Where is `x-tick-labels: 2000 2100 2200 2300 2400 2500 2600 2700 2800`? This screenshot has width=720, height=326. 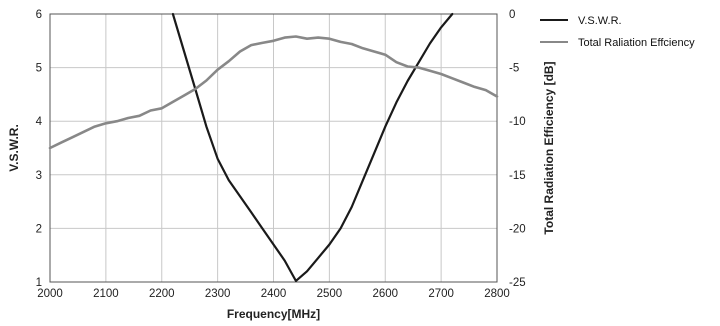
x-tick-labels: 2000 2100 2200 2300 2400 2500 2600 2700 2800 is located at coordinates (273, 294).